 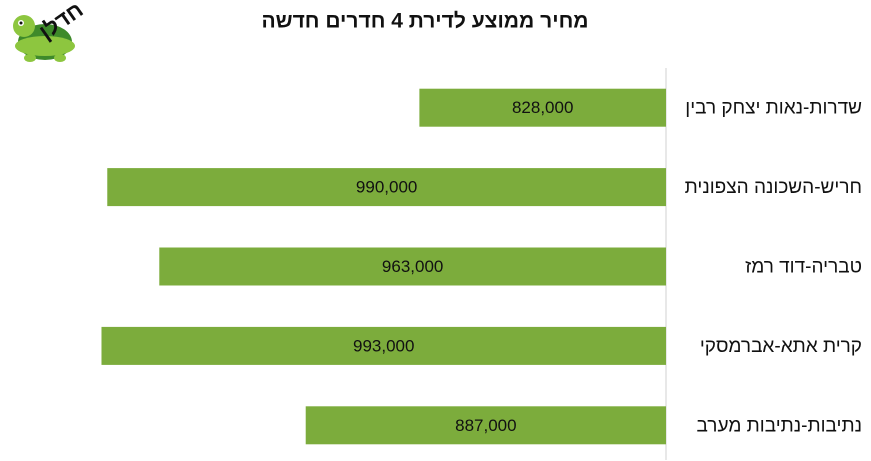 I want to click on category-label: קרית אתא-אברמסקי, so click(x=781, y=346).